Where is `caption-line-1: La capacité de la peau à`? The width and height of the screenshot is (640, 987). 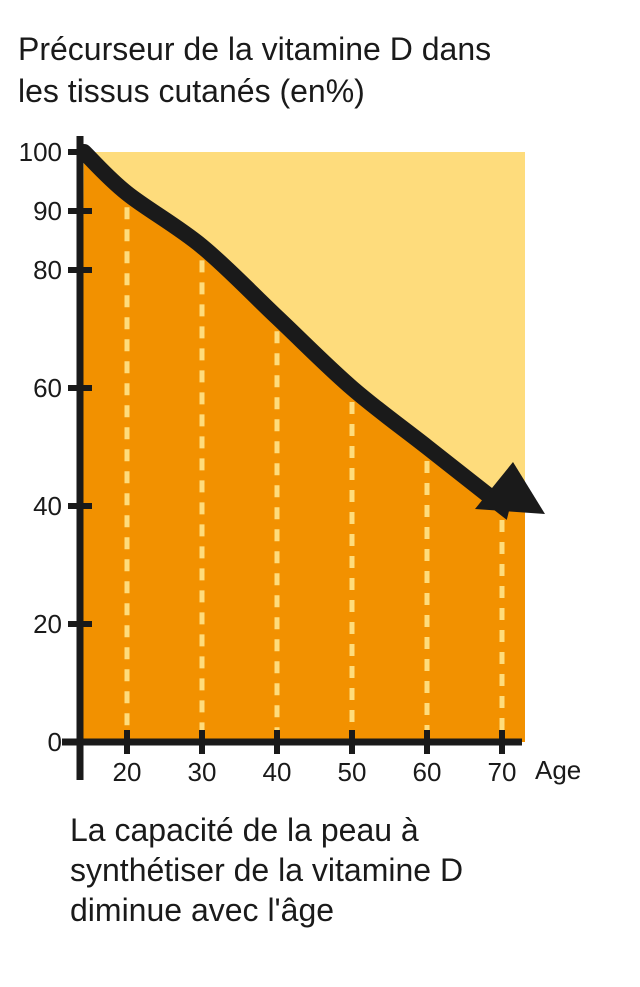
caption-line-1: La capacité de la peau à is located at coordinates (244, 830).